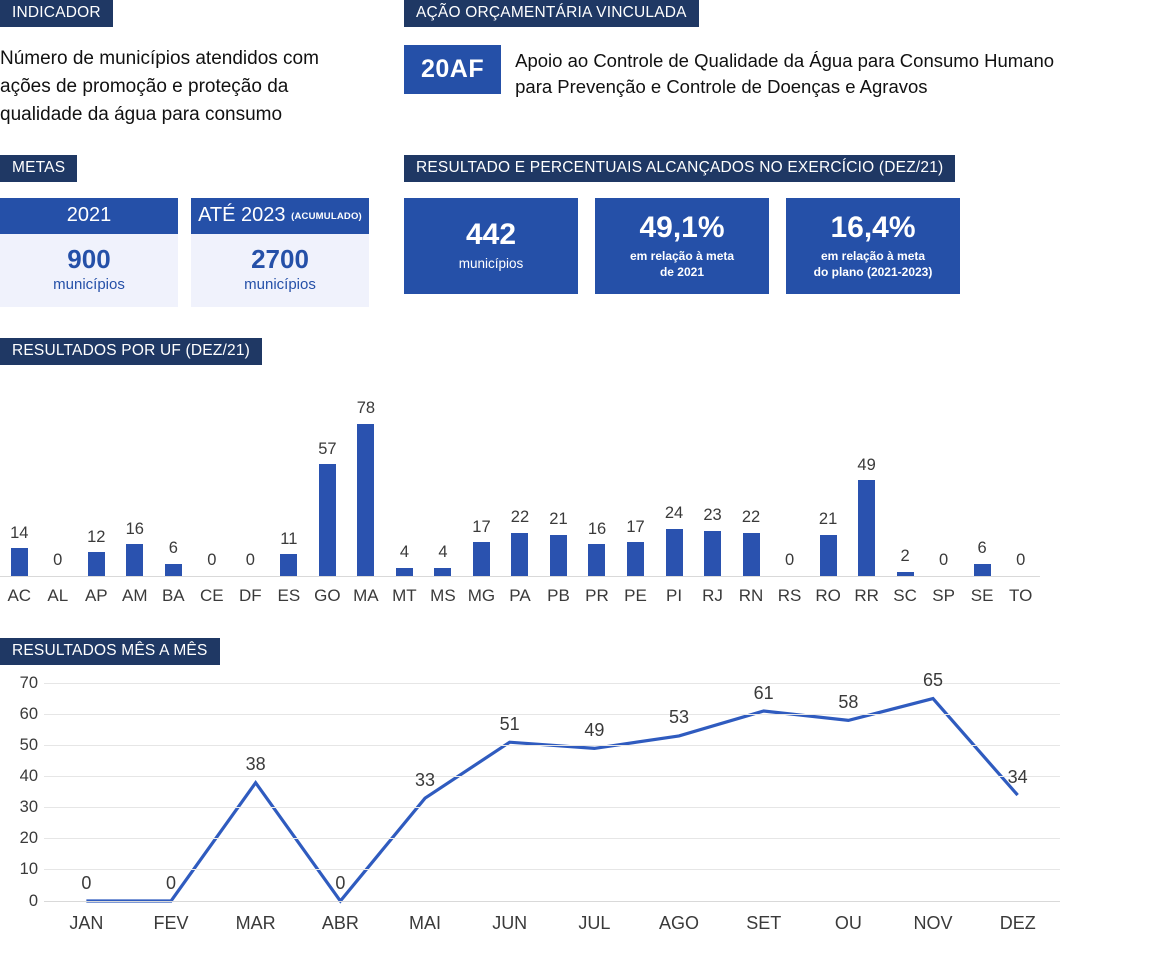 This screenshot has height=967, width=1171. Describe the element at coordinates (674, 513) in the screenshot. I see `uf-bar-value-label: 24` at that location.